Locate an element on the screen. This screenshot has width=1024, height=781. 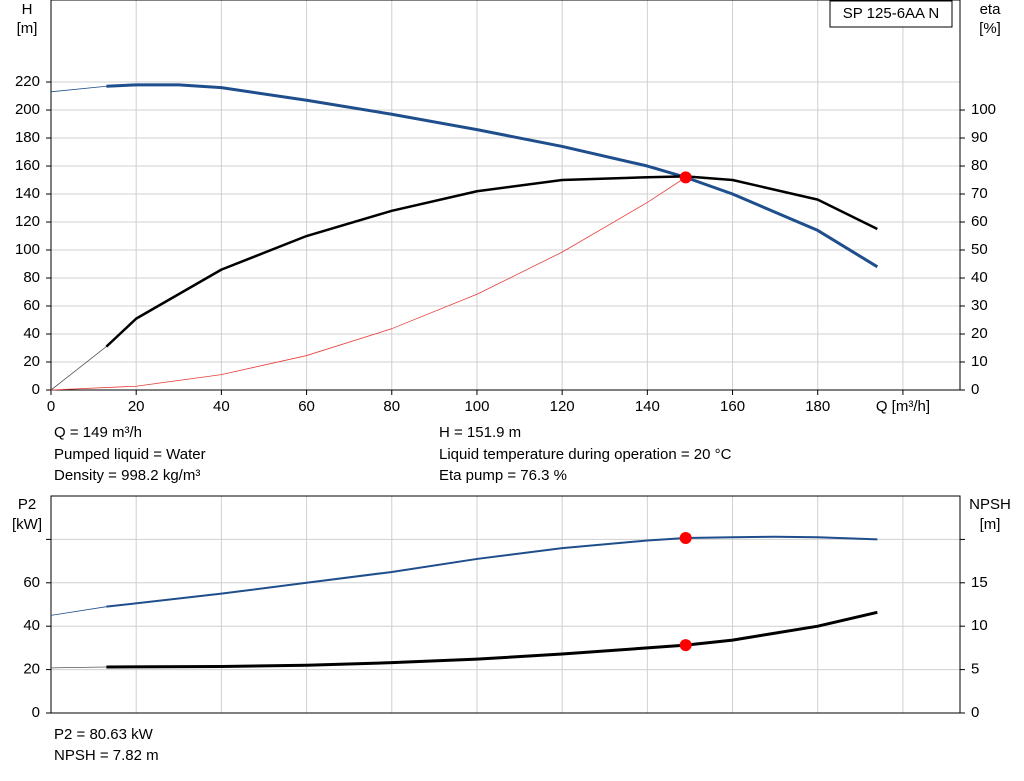
x-tick-label: 180 is located at coordinates (817, 406).